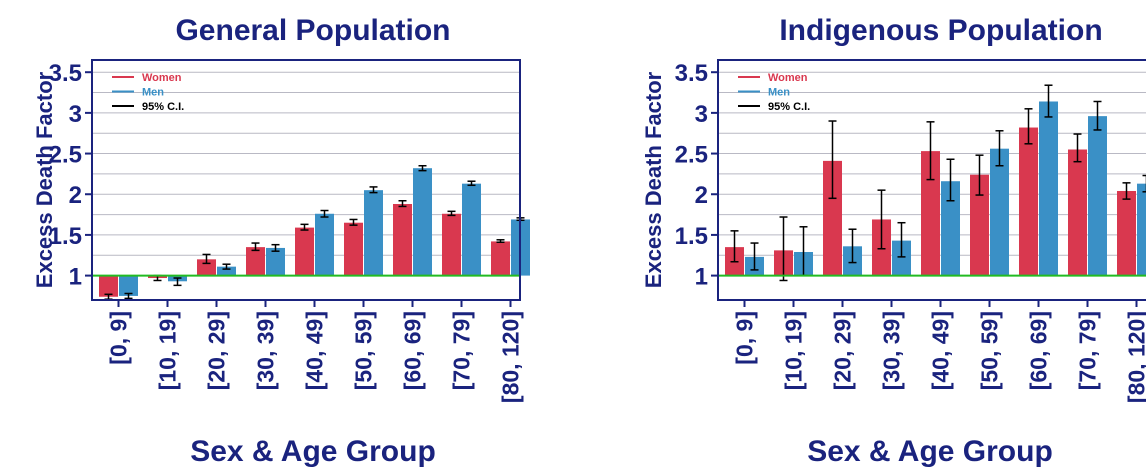  Describe the element at coordinates (940, 30) in the screenshot. I see `chart-title: Indigenous Population` at that location.